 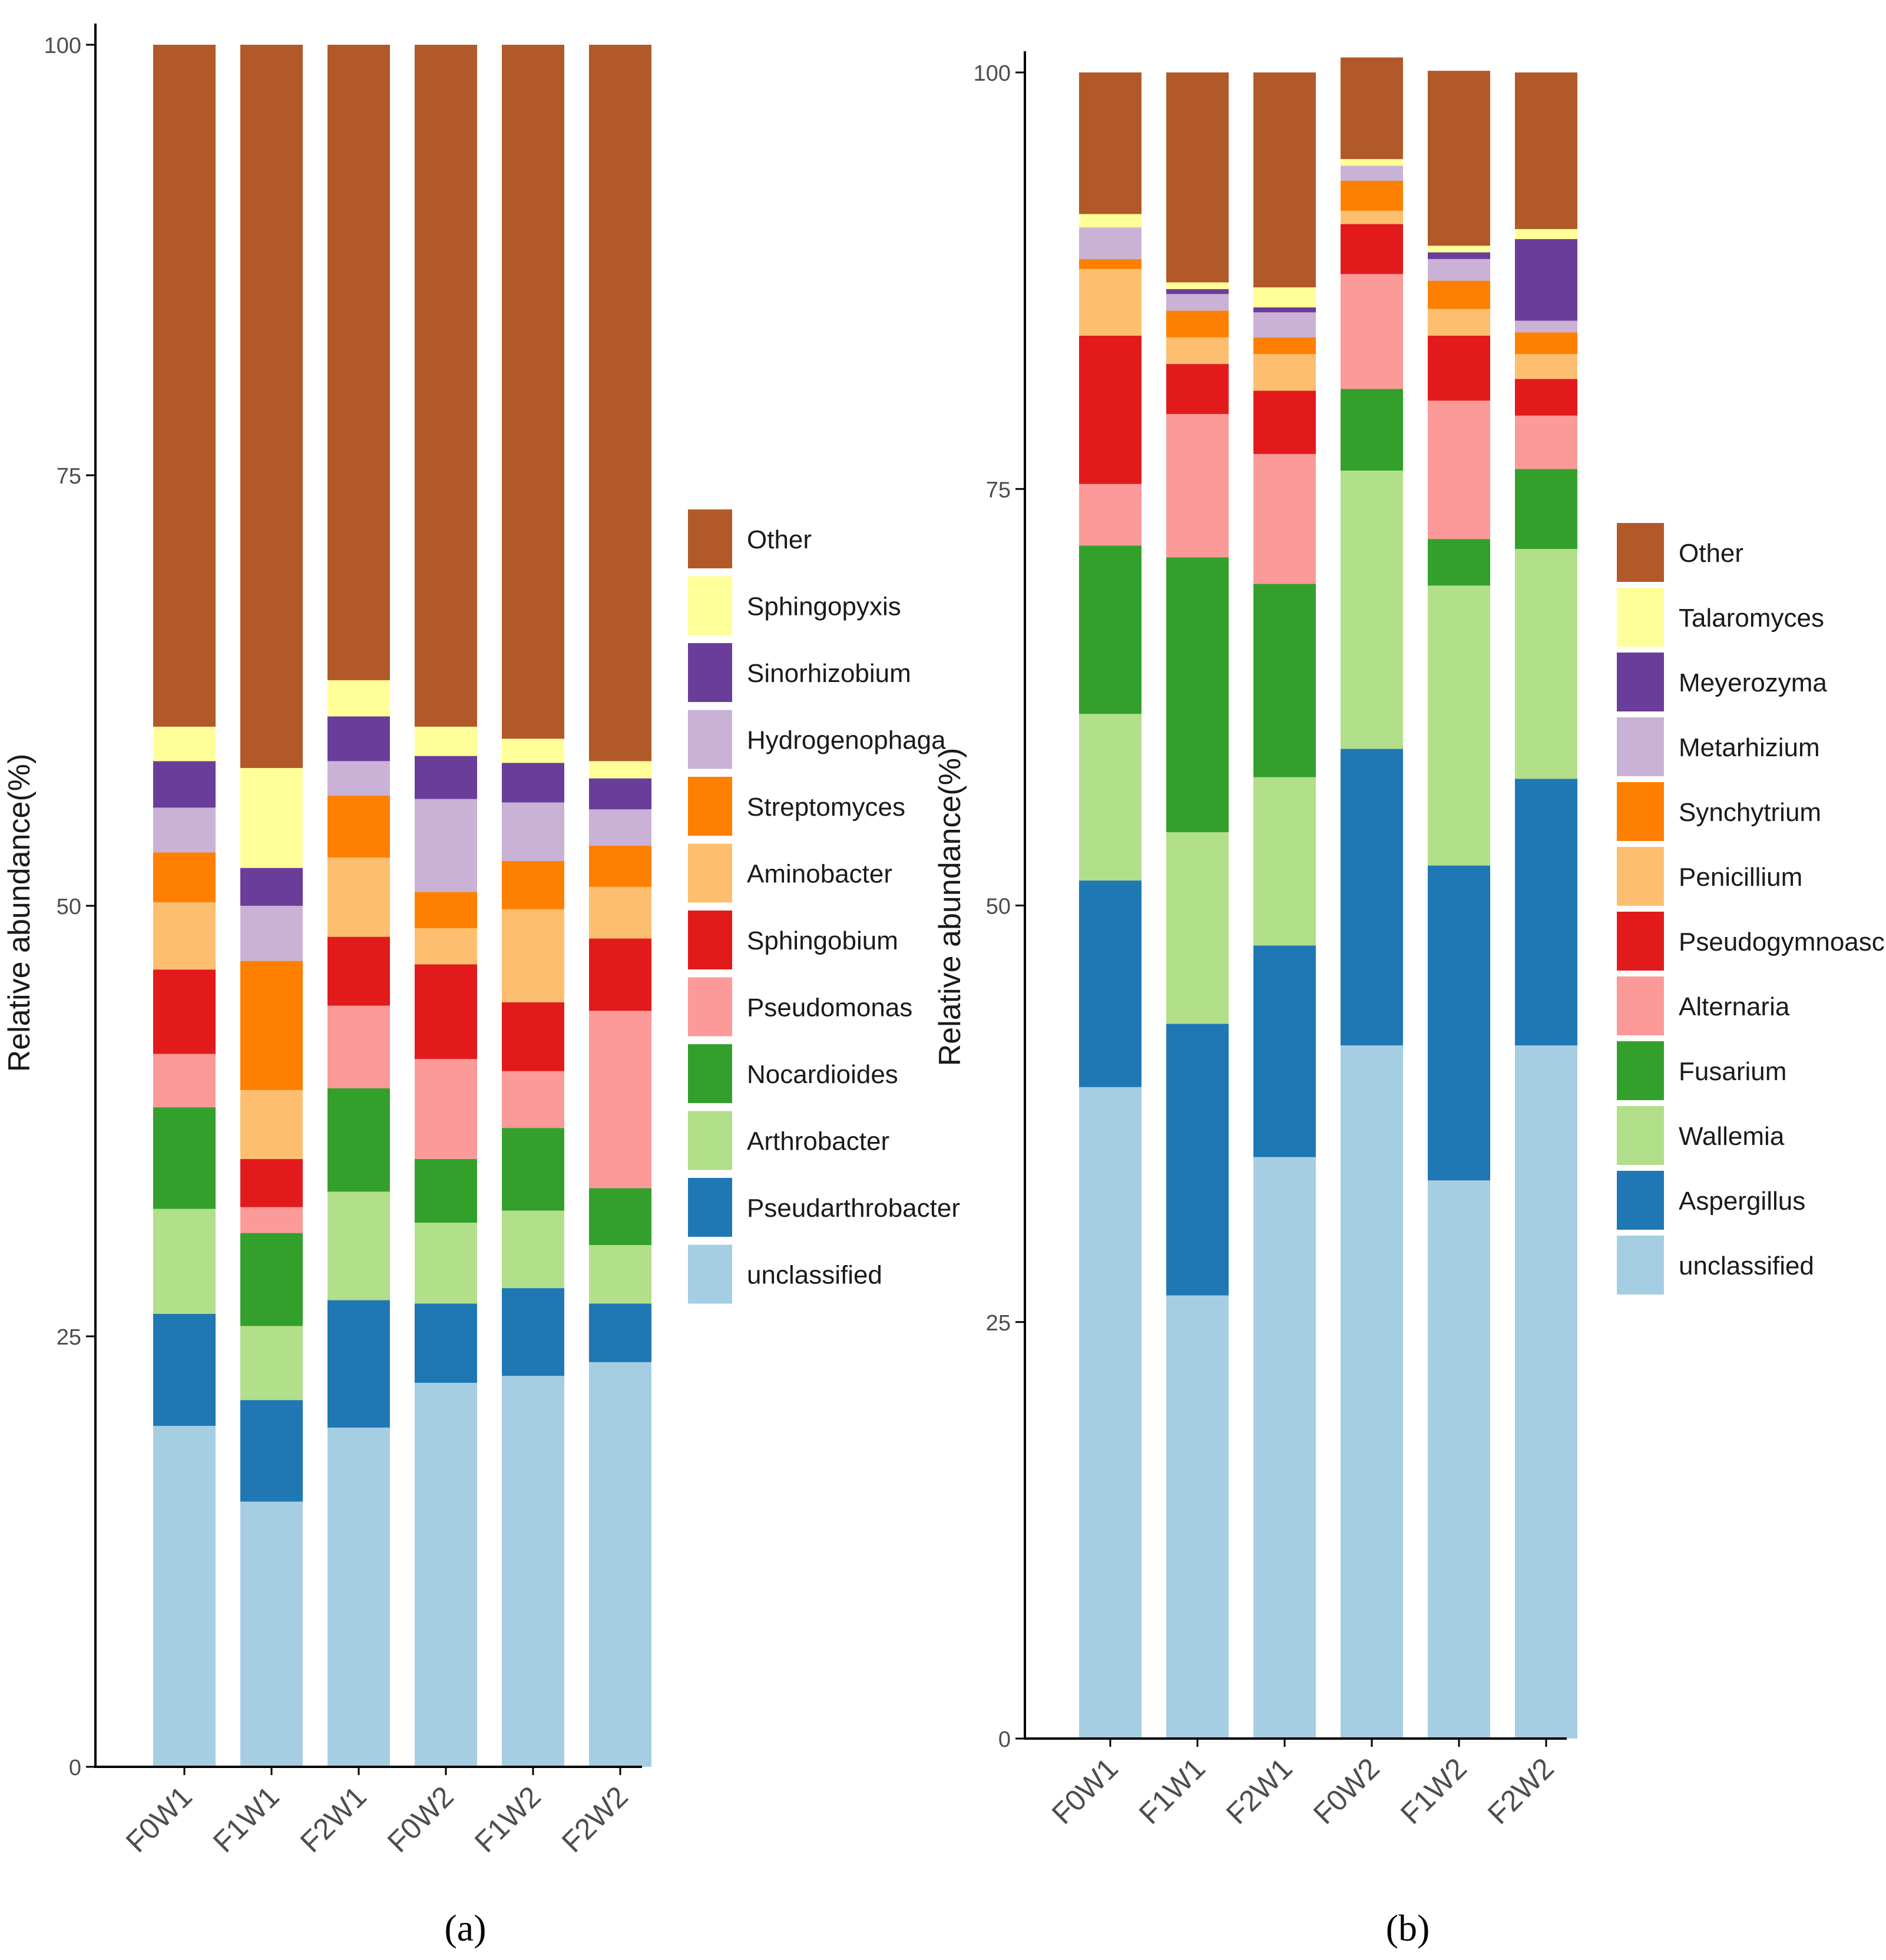 I want to click on bar-f1w2-nocardioides, so click(x=533, y=1169).